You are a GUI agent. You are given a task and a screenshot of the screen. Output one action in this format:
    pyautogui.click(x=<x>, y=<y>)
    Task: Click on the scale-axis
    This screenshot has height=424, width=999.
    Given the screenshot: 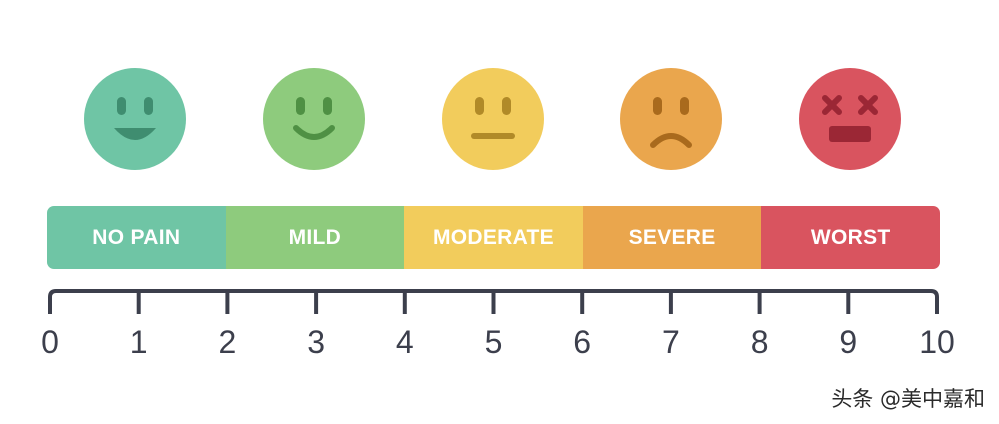 What is the action you would take?
    pyautogui.click(x=493, y=301)
    